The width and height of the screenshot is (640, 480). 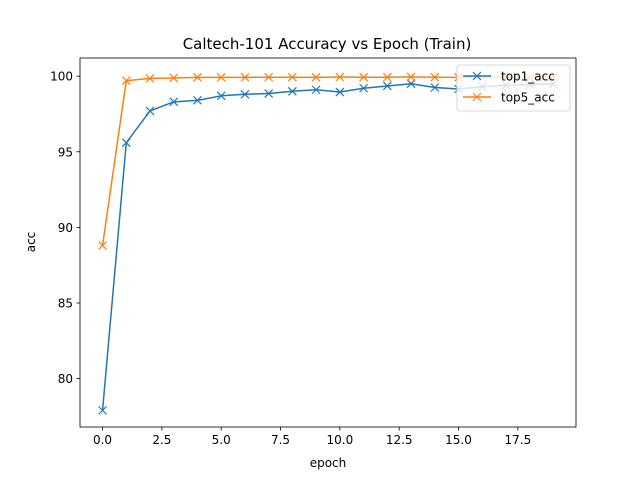 I want to click on y-axis-label: acc, so click(x=31, y=242).